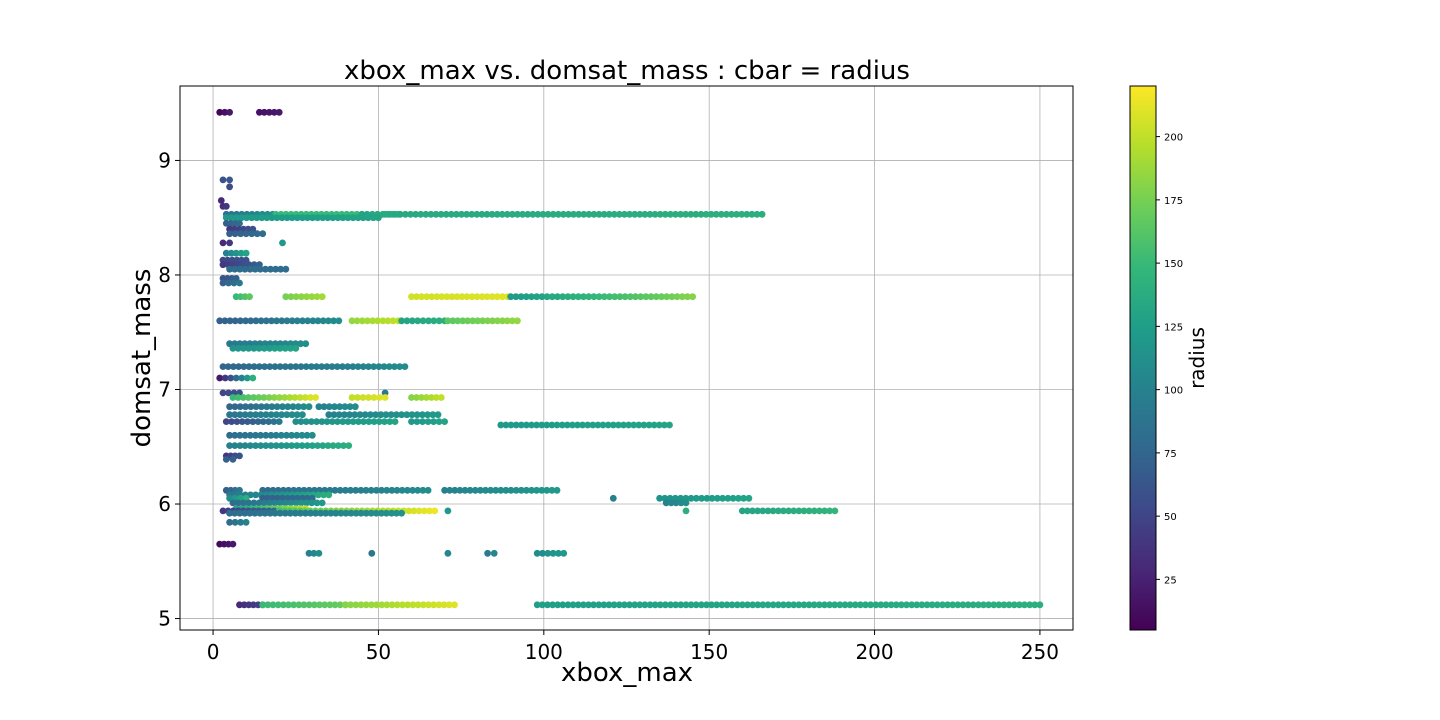  I want to click on x-tick-label: 200, so click(874, 652).